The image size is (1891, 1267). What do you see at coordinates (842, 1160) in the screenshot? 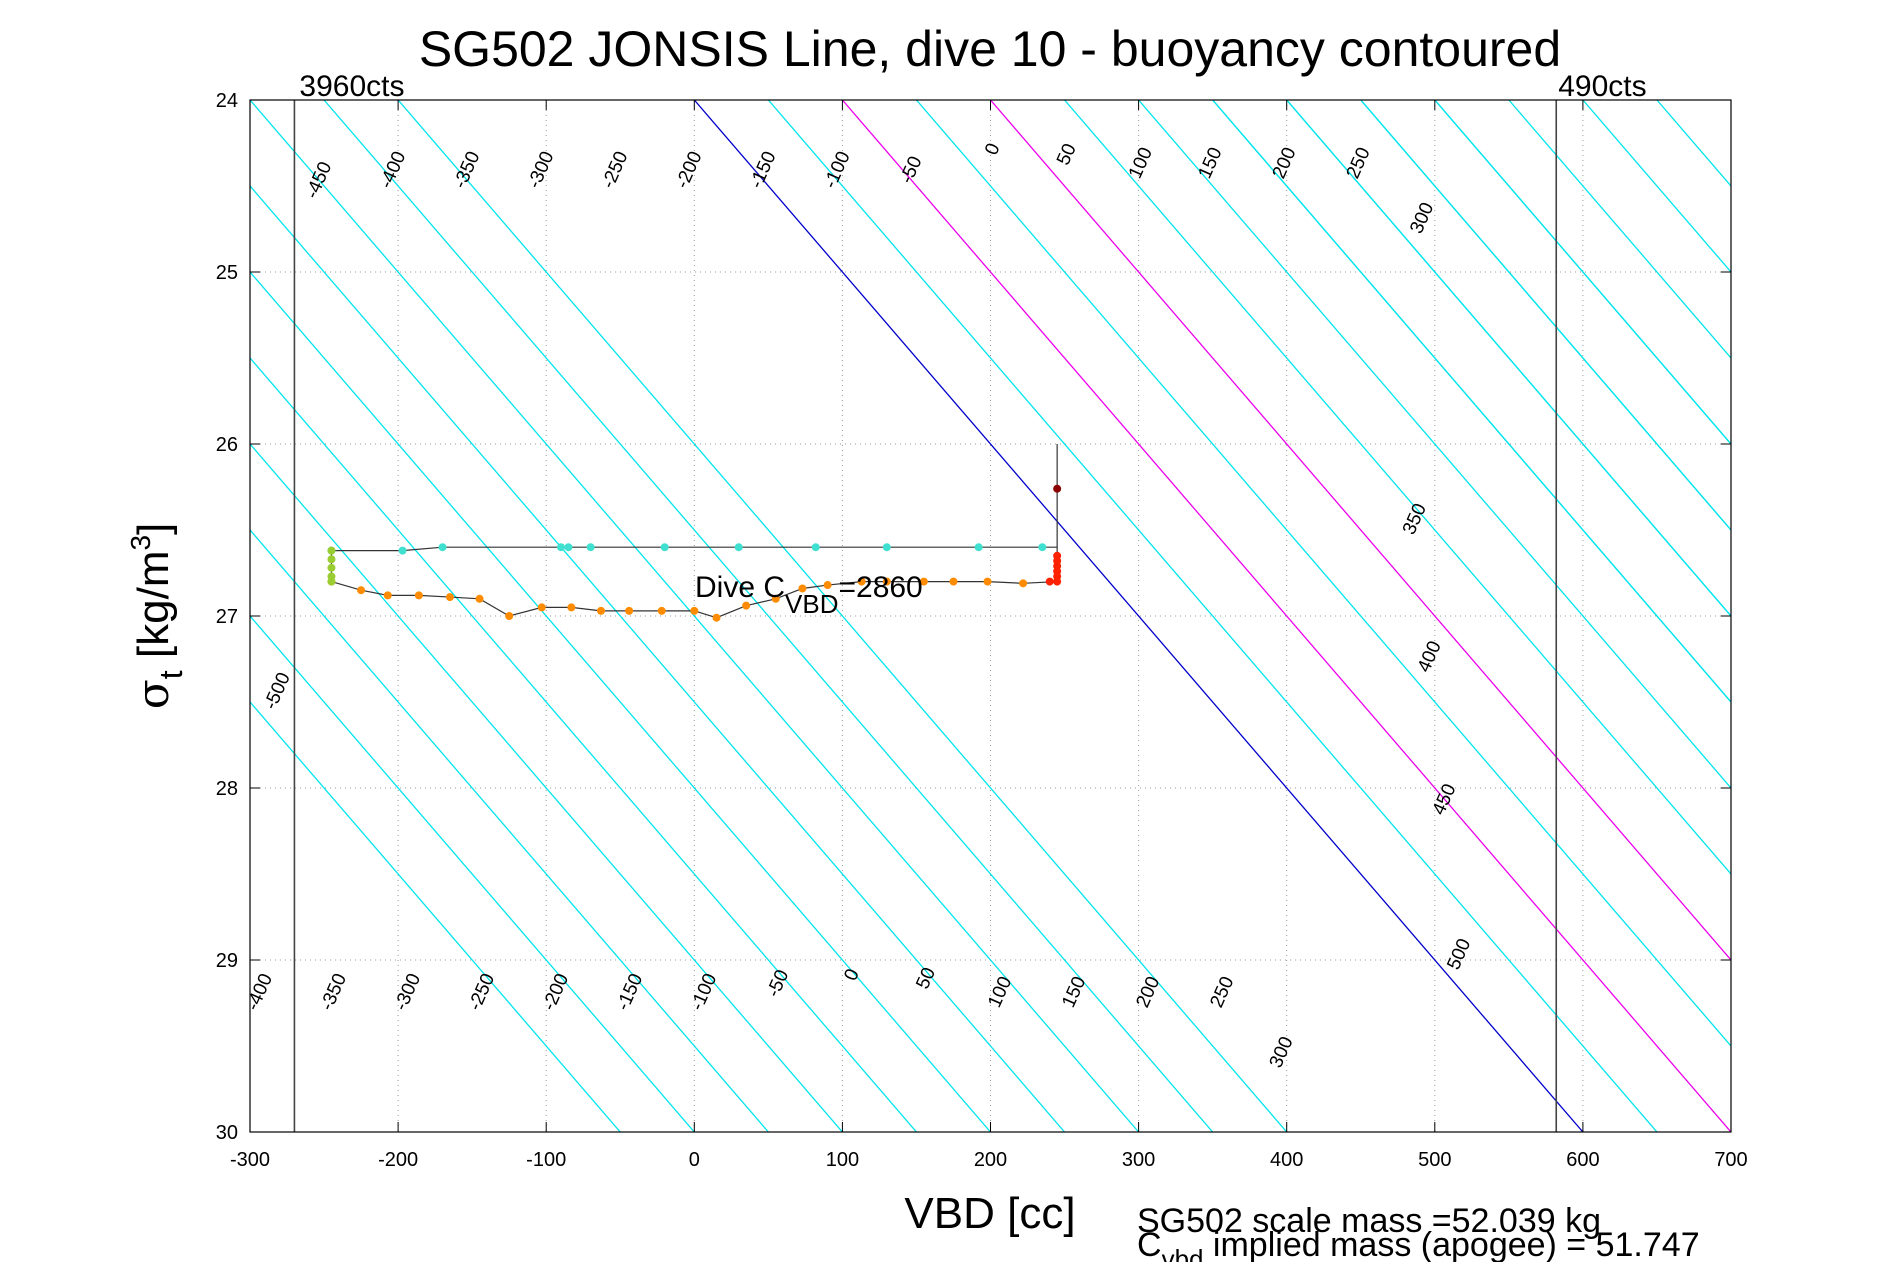
I see `x-tick-label: 100` at bounding box center [842, 1160].